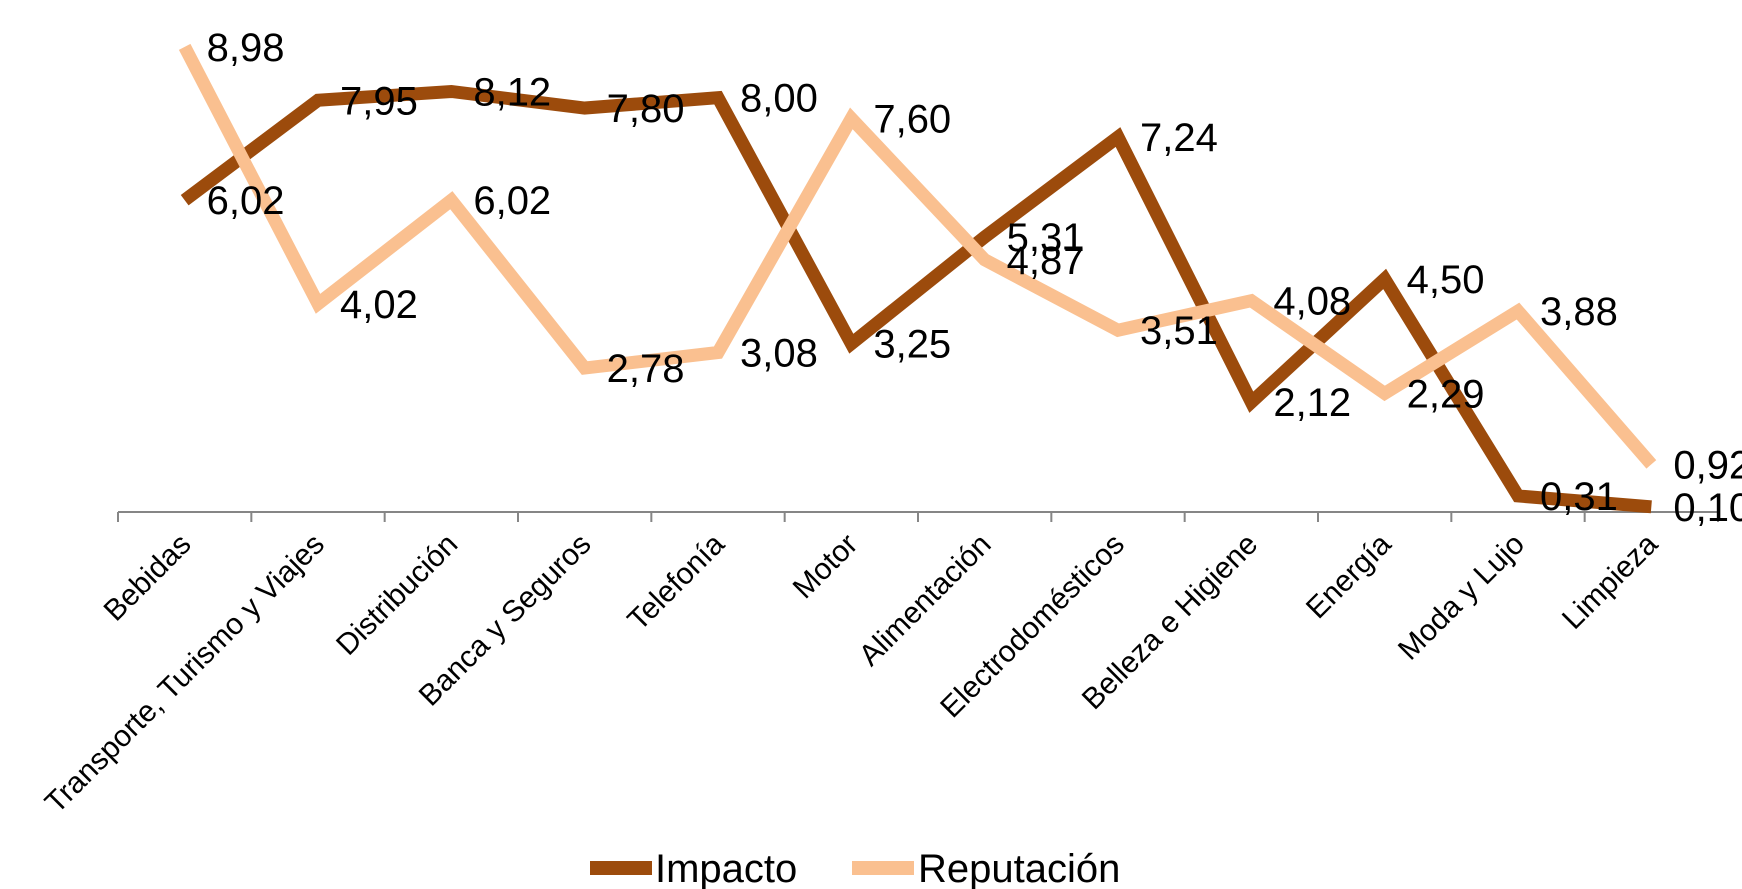 Image resolution: width=1742 pixels, height=889 pixels. I want to click on category-label: Energía, so click(1349, 576).